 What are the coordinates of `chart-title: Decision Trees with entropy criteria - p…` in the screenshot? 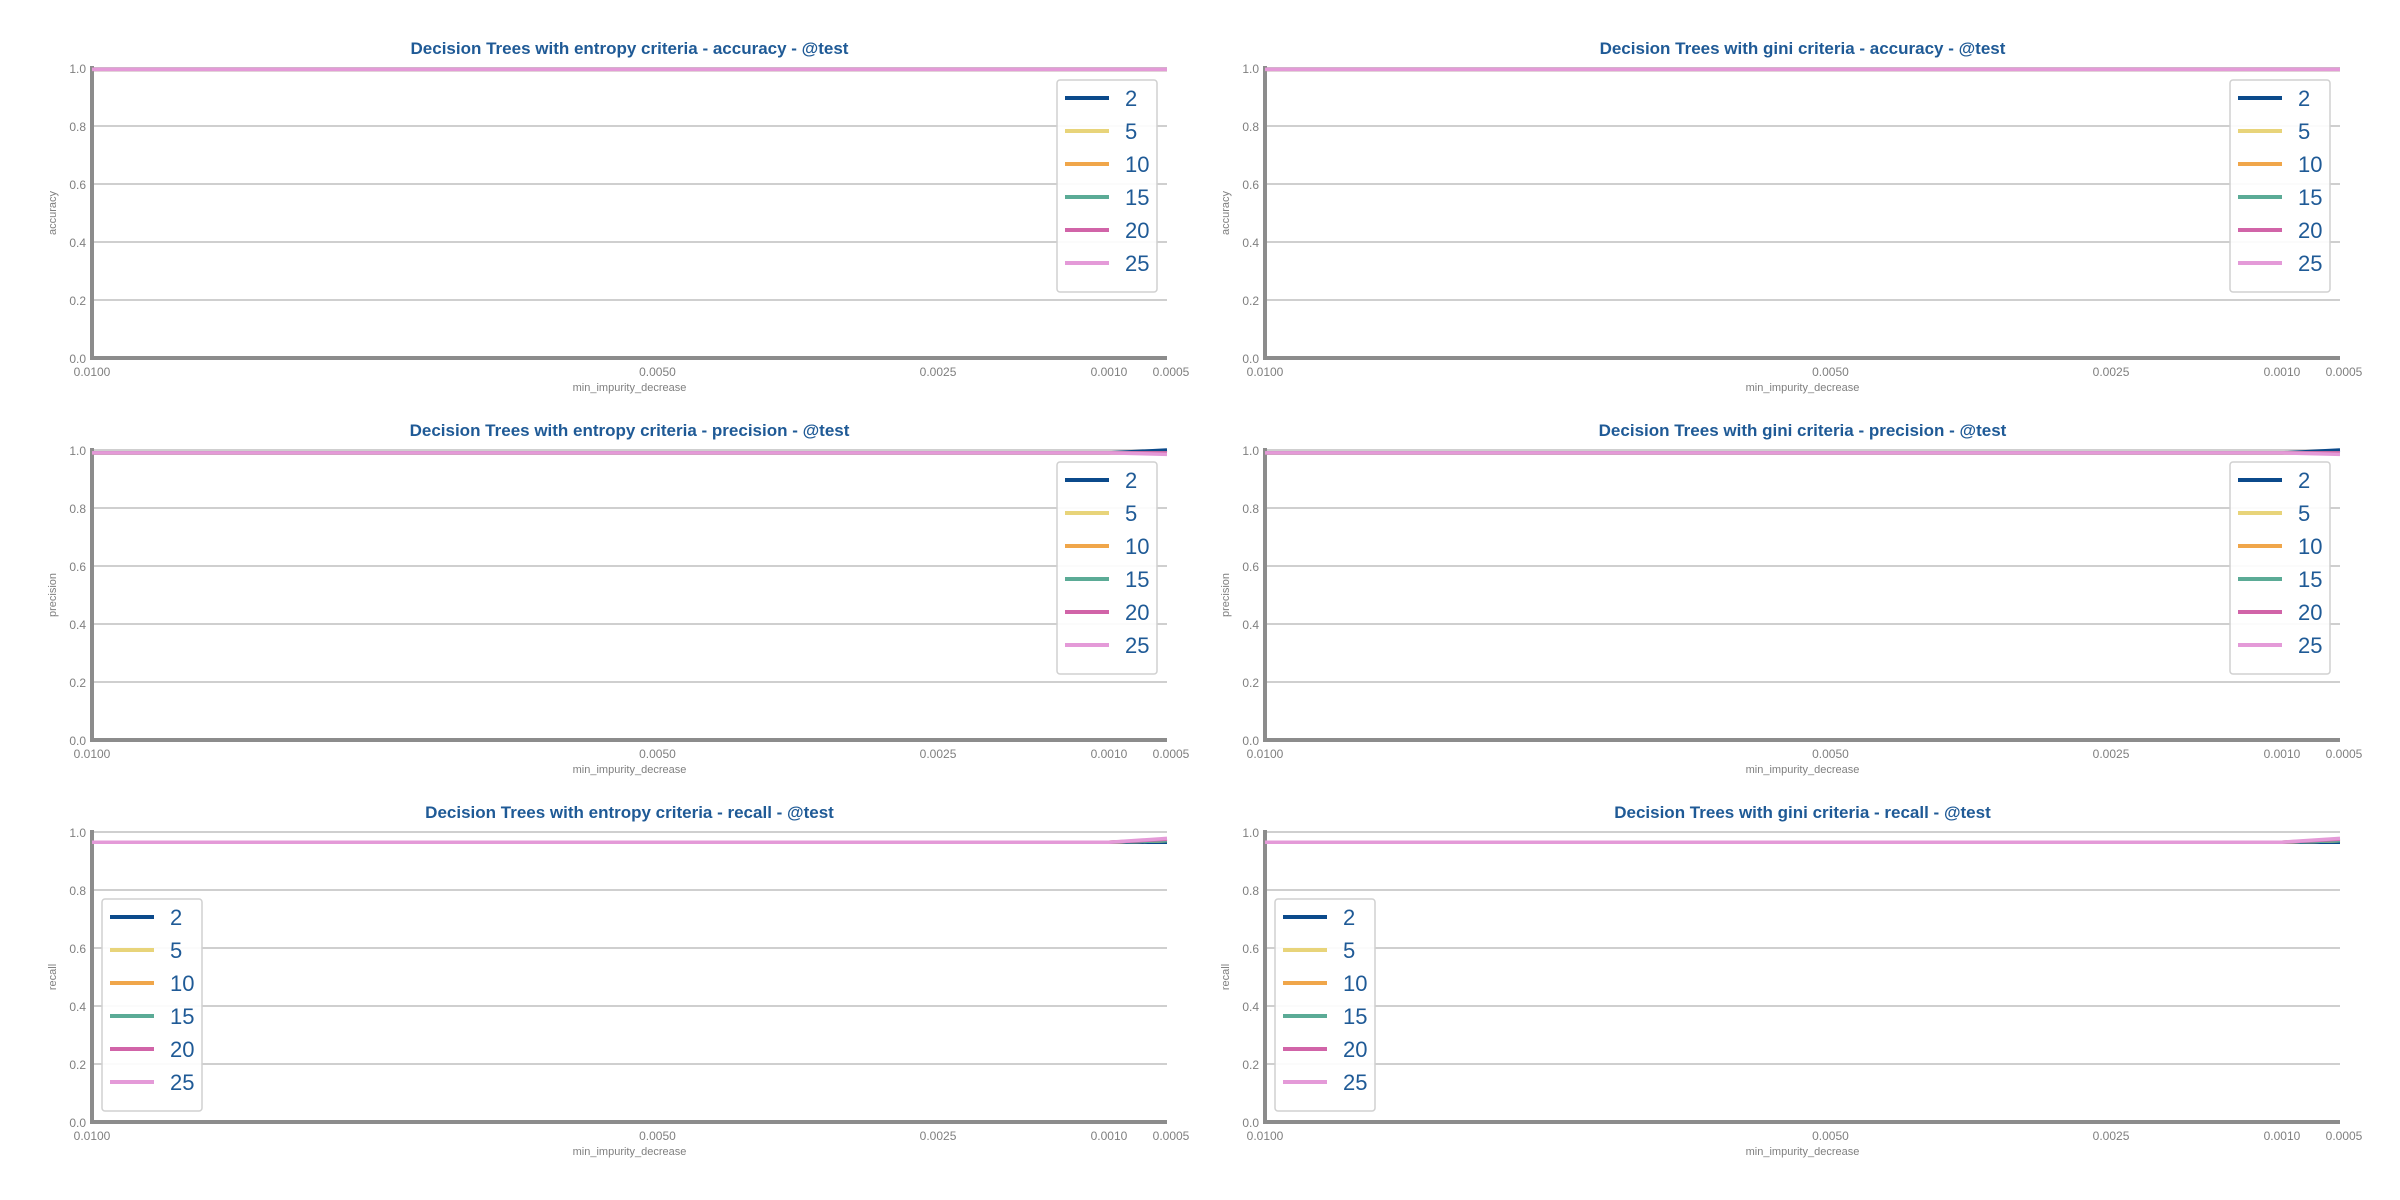 It's located at (630, 430).